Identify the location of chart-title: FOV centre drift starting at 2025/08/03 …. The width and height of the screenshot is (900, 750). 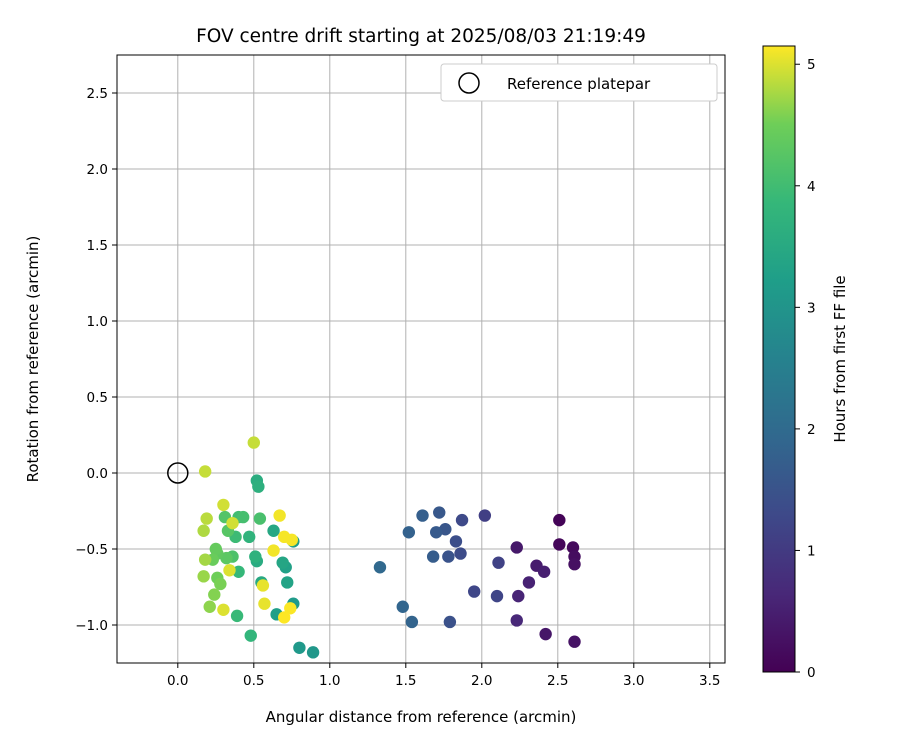
(421, 36).